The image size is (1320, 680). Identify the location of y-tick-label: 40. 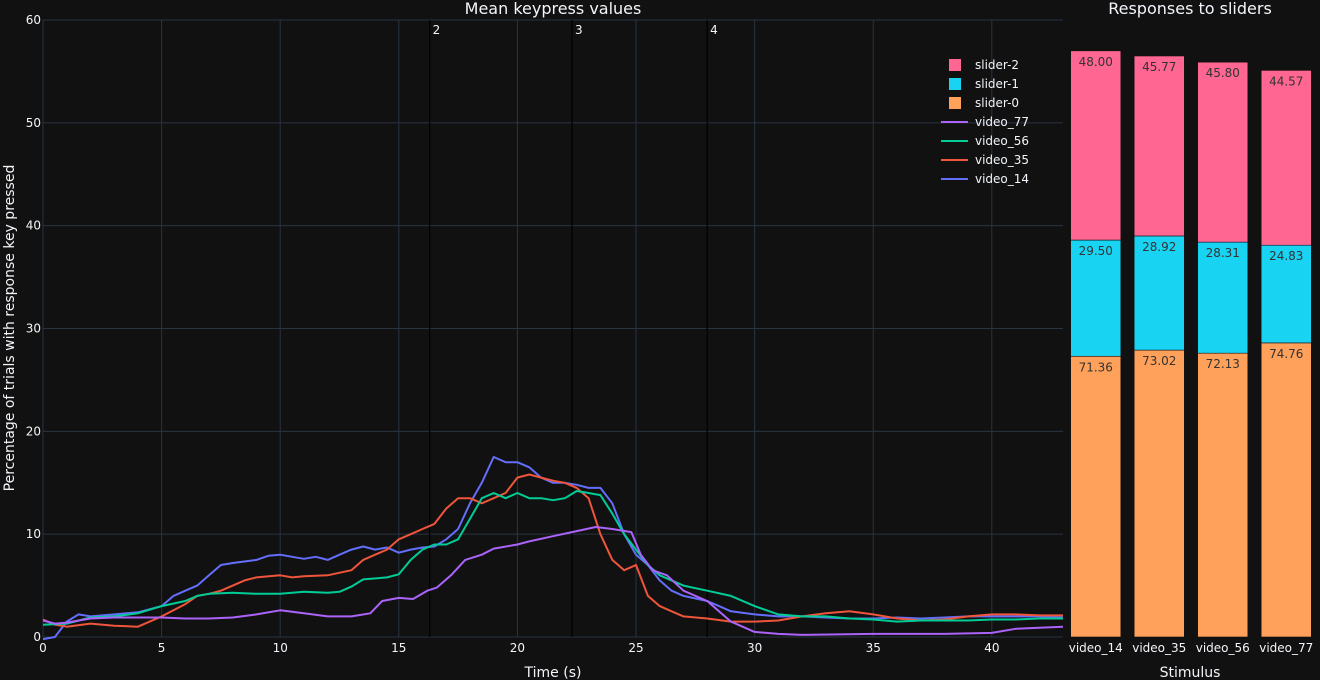
(33, 226).